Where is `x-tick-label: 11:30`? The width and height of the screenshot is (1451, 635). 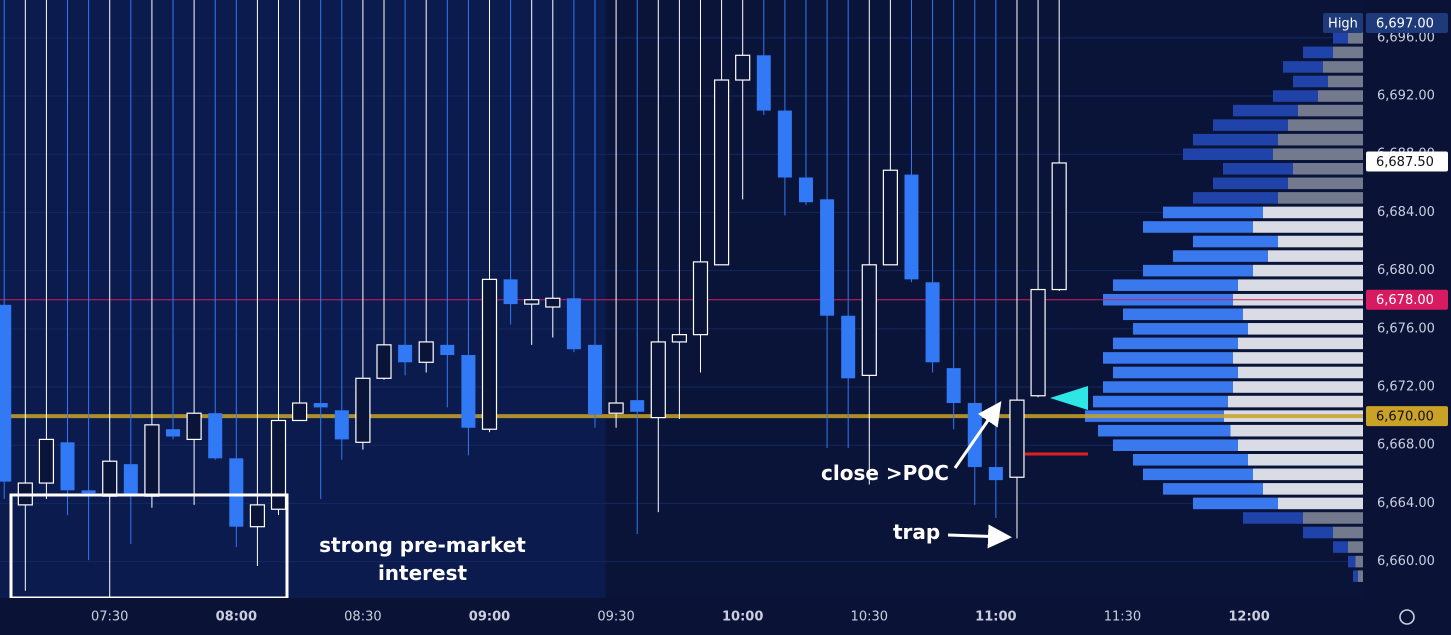 x-tick-label: 11:30 is located at coordinates (1122, 617).